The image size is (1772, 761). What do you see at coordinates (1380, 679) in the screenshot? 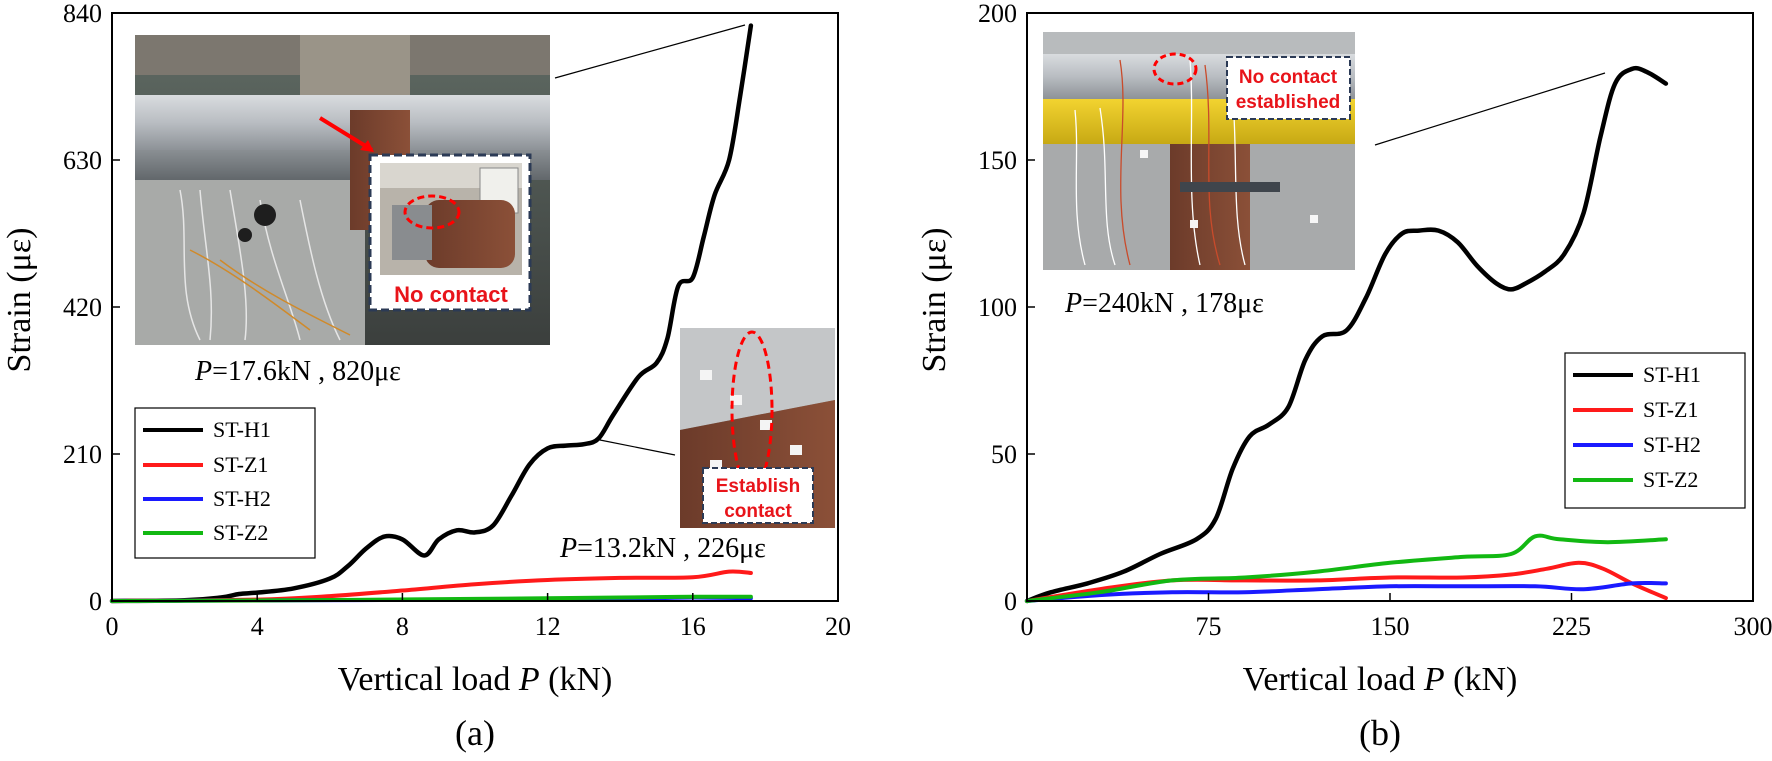
I see `x-axis-title-b: Vertical load P (kN)` at bounding box center [1380, 679].